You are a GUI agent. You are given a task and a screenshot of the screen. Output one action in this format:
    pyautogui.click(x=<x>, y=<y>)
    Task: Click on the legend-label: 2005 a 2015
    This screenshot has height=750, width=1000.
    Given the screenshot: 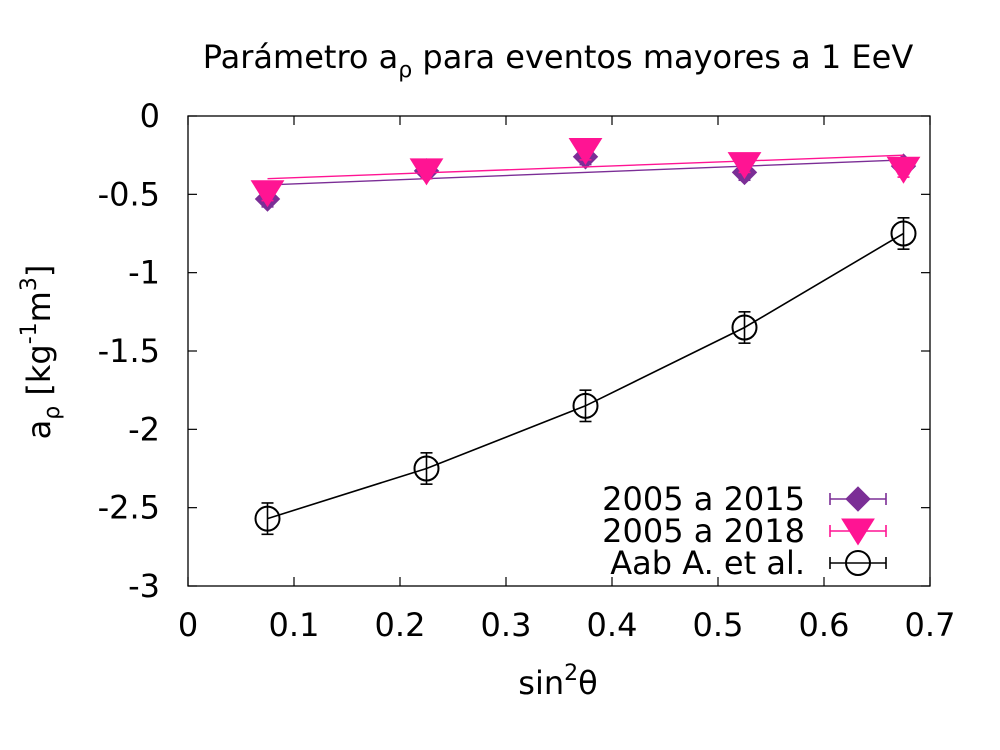 What is the action you would take?
    pyautogui.click(x=703, y=499)
    